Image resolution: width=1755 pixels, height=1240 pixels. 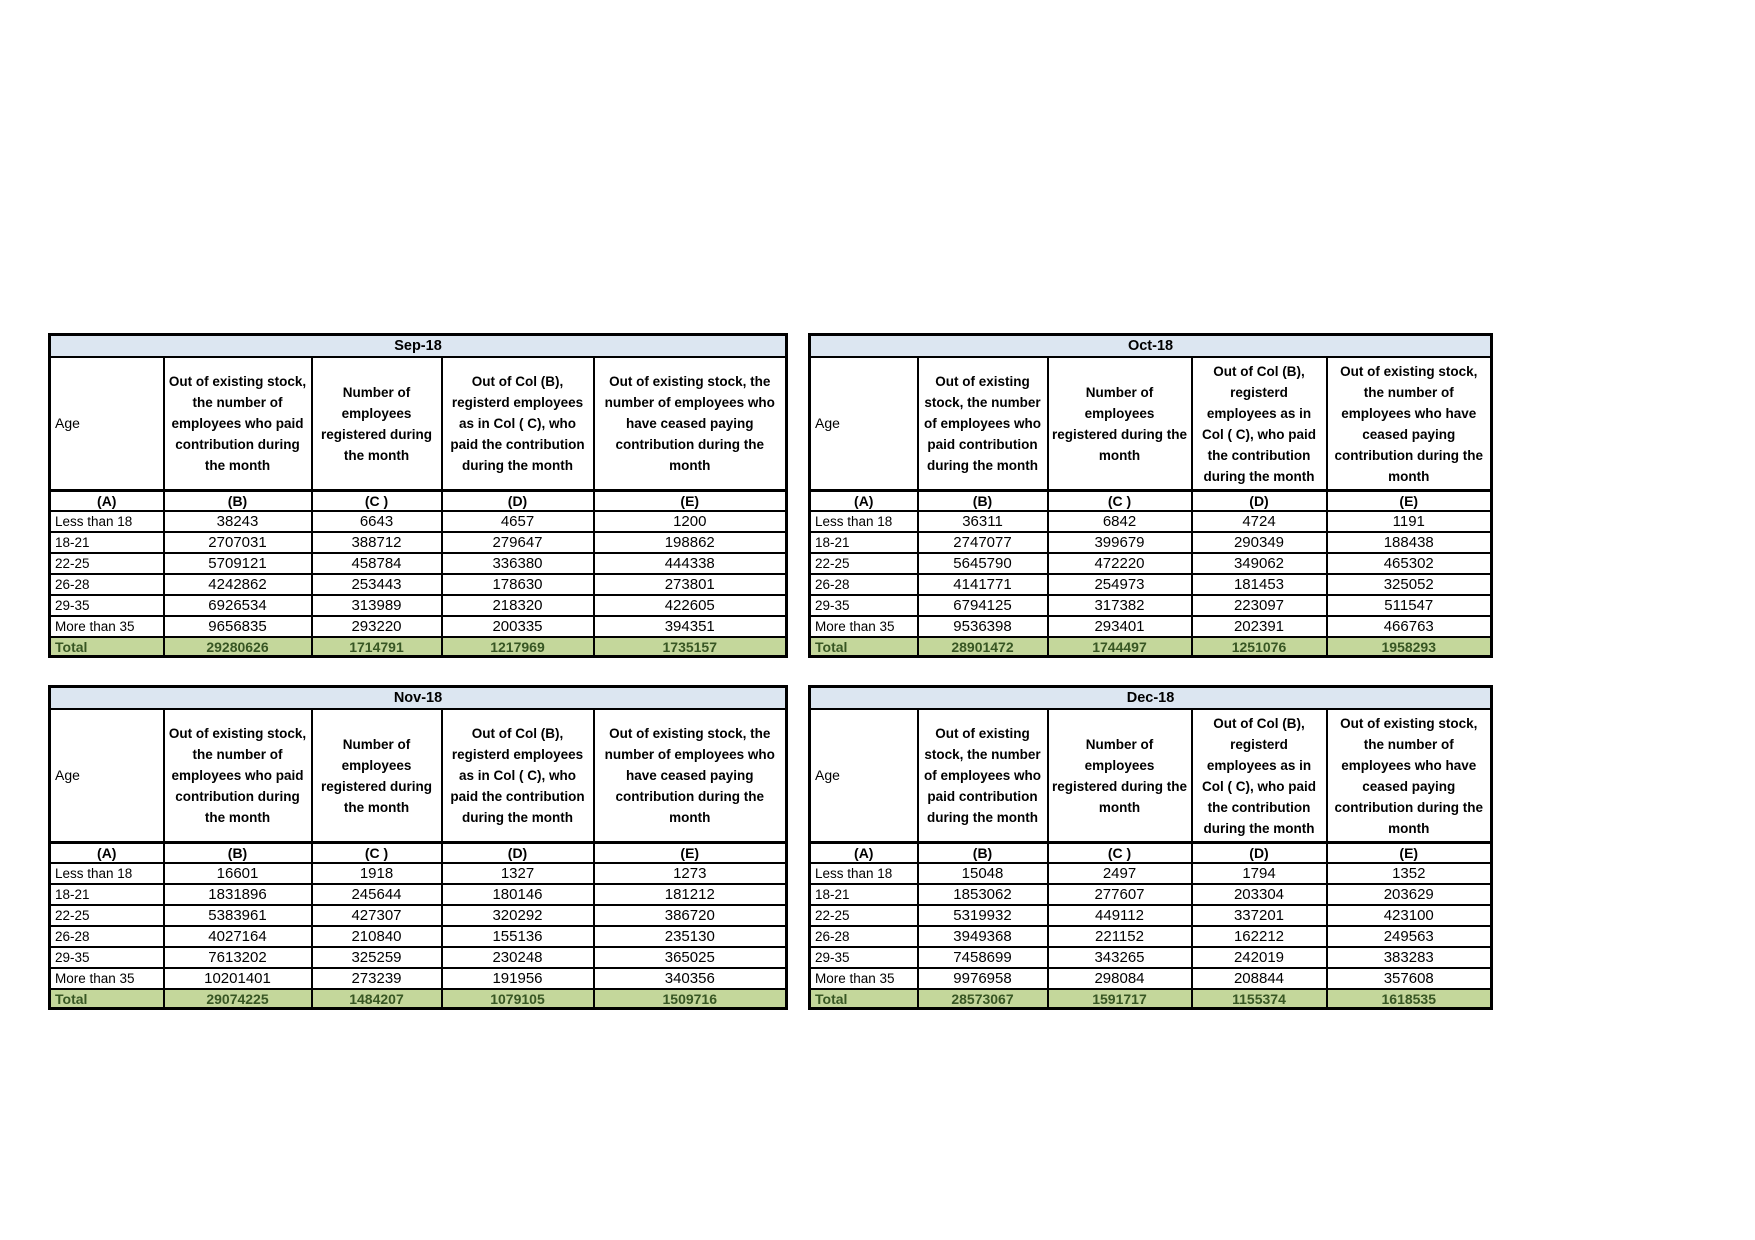 I want to click on value-cell: 458784, so click(x=376, y=563).